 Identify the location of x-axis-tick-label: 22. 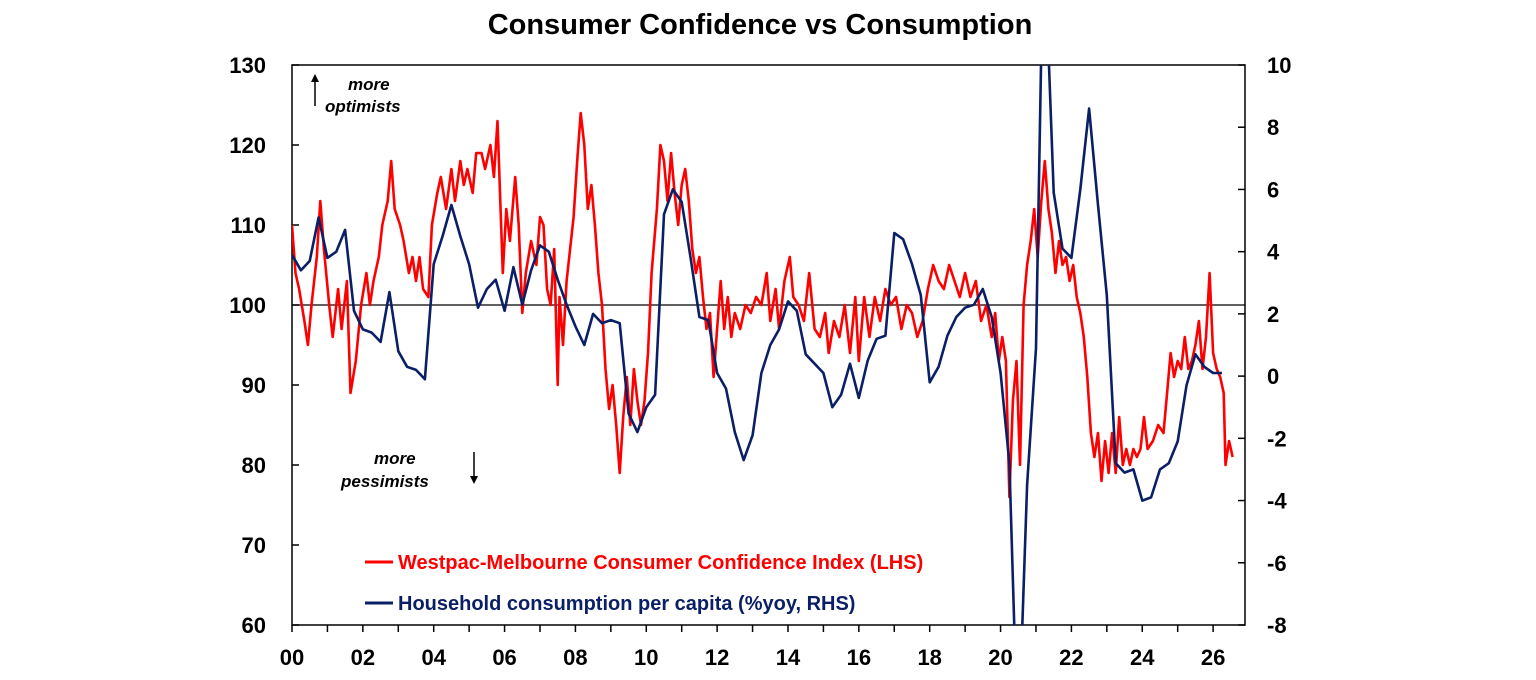
(1071, 657).